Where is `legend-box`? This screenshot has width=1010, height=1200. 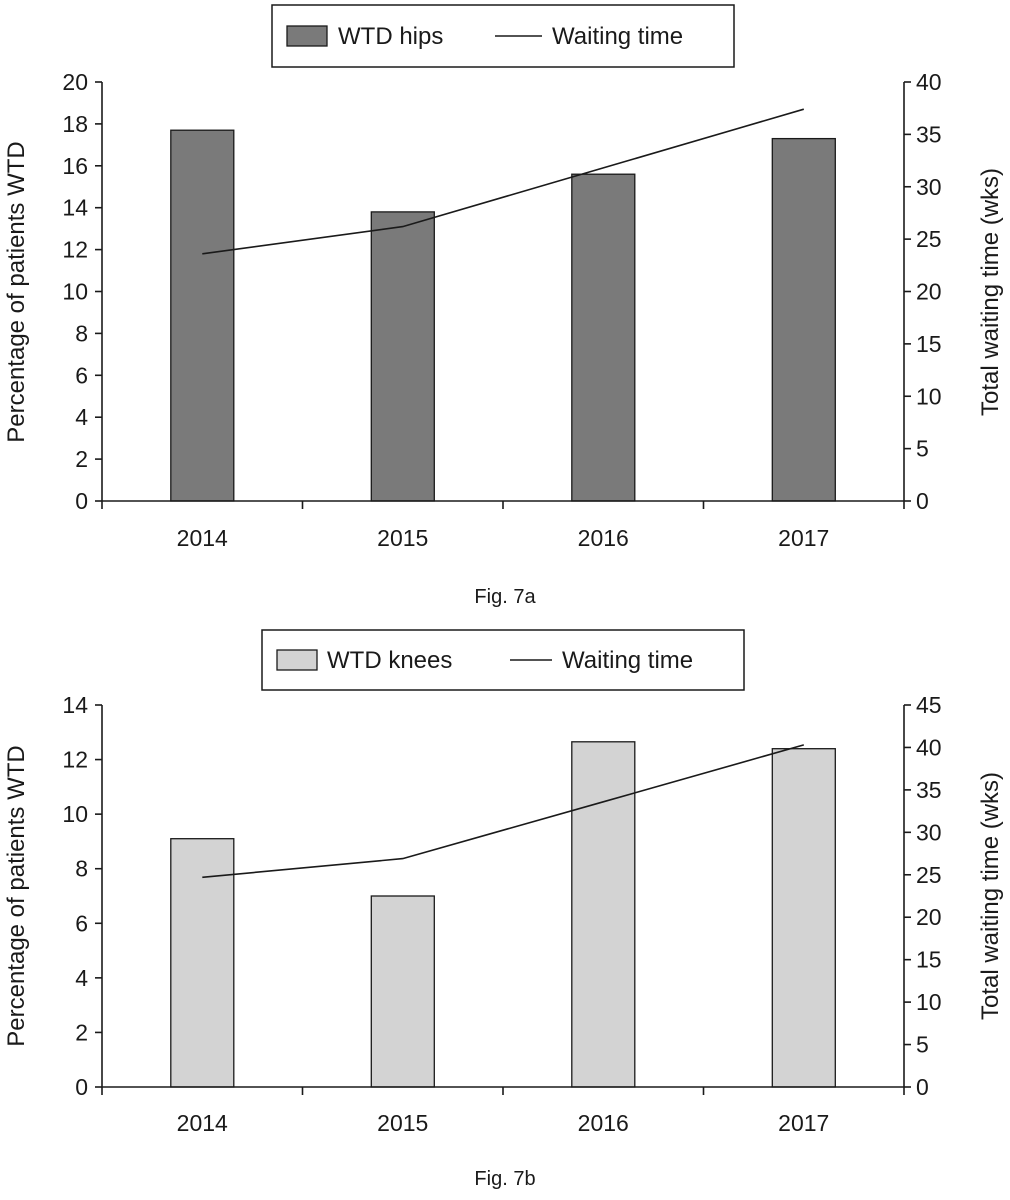
legend-box is located at coordinates (503, 660).